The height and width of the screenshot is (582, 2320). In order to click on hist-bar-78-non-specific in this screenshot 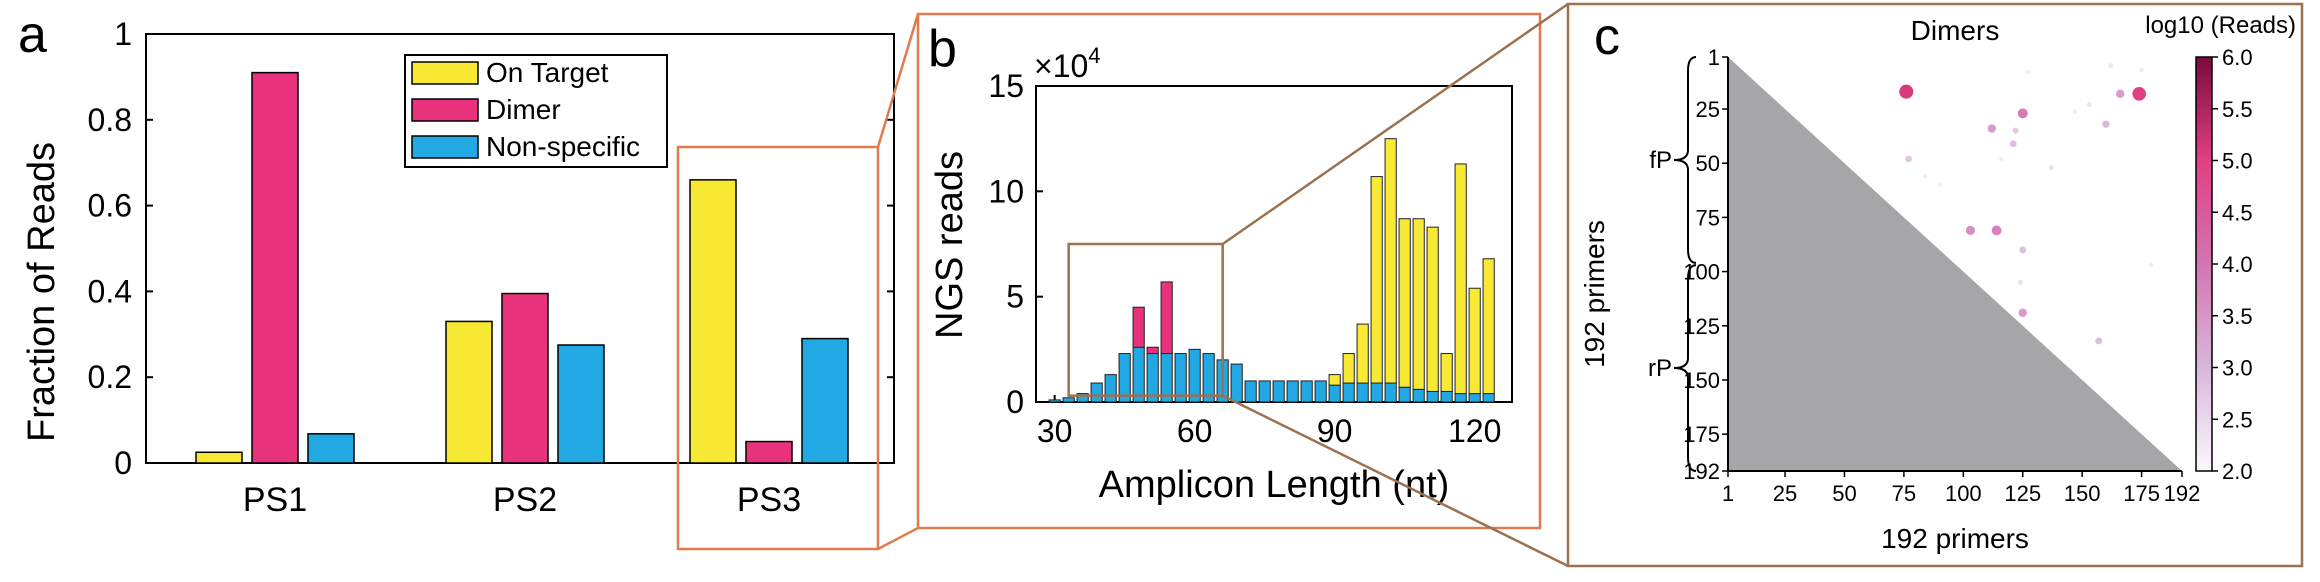, I will do `click(1278, 391)`.